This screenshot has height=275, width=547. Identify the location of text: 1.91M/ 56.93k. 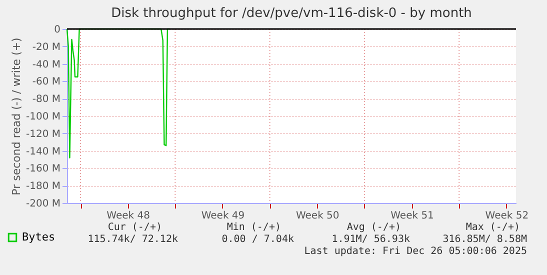
(371, 239).